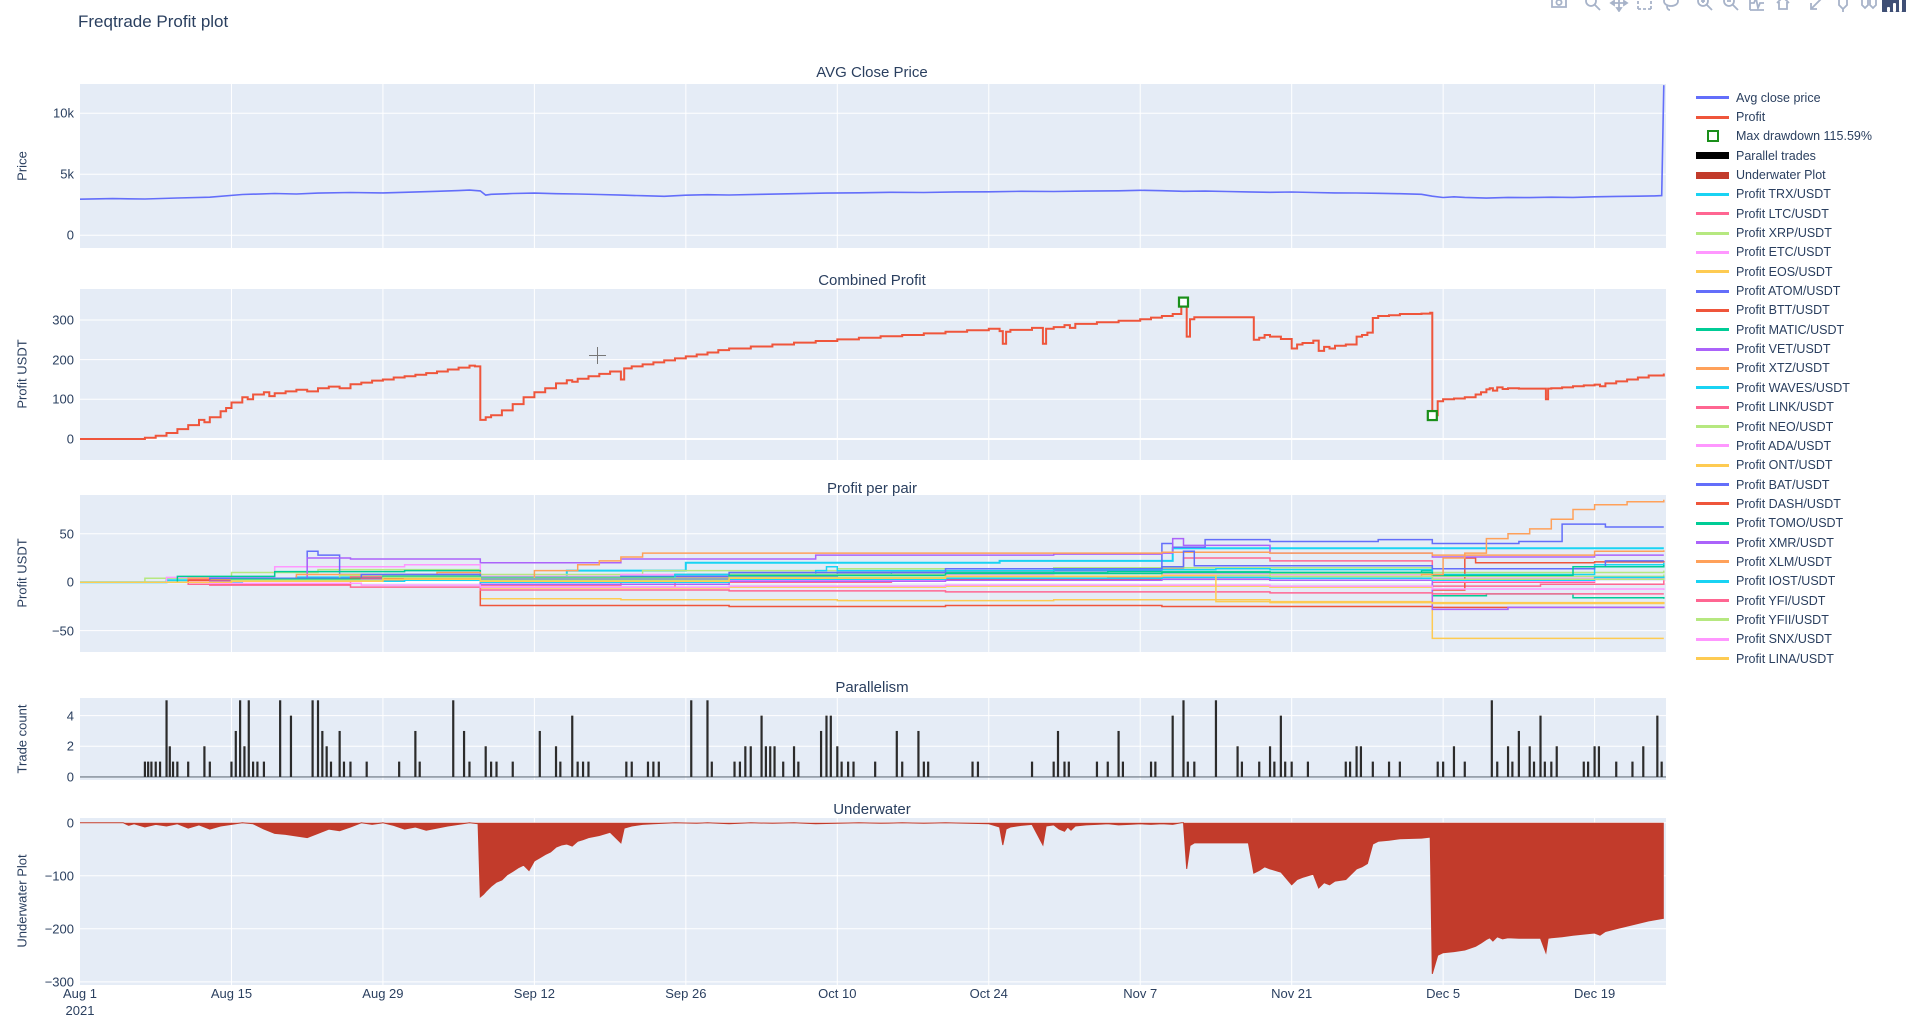  Describe the element at coordinates (1784, 252) in the screenshot. I see `legend-item-profit-etc-usdt: Profit ETC/USDT` at that location.